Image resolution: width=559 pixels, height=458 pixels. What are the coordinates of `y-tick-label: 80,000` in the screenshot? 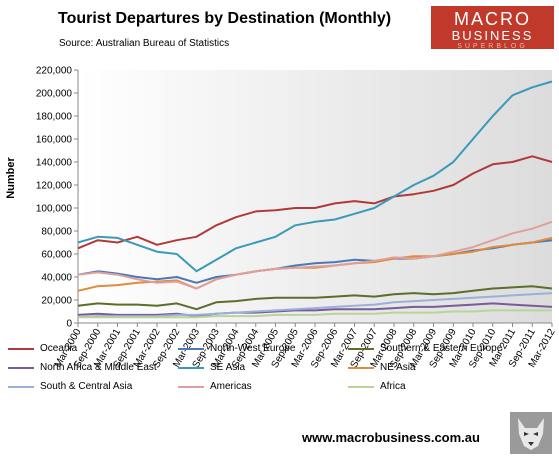 It's located at (56, 232).